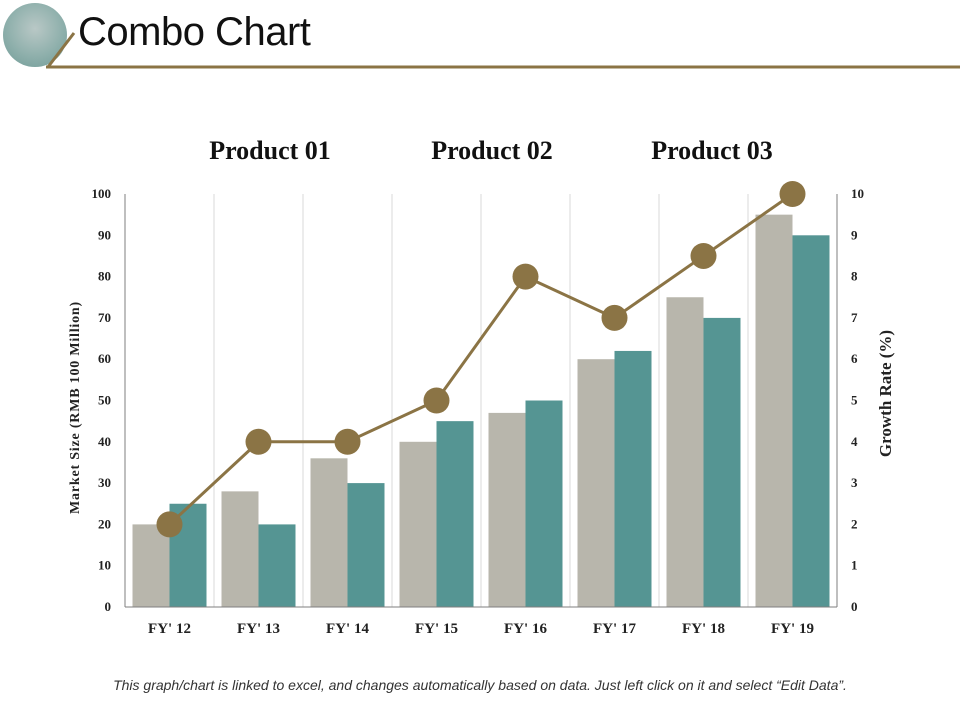  I want to click on y2-tick-label: 5, so click(854, 400).